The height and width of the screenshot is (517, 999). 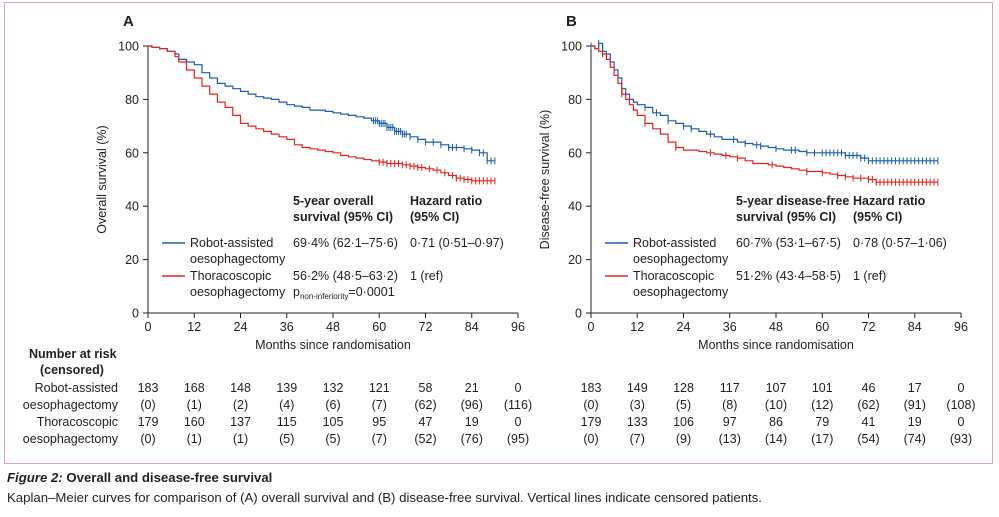 I want to click on at-risk-count: 95, so click(x=379, y=422).